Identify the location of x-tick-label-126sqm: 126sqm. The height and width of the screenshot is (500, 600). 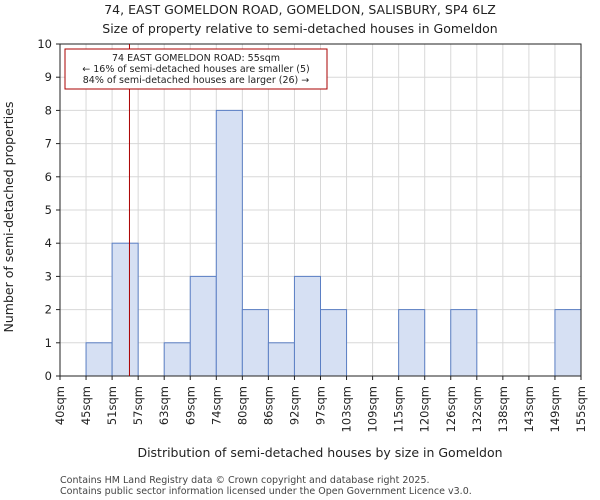
(451, 409).